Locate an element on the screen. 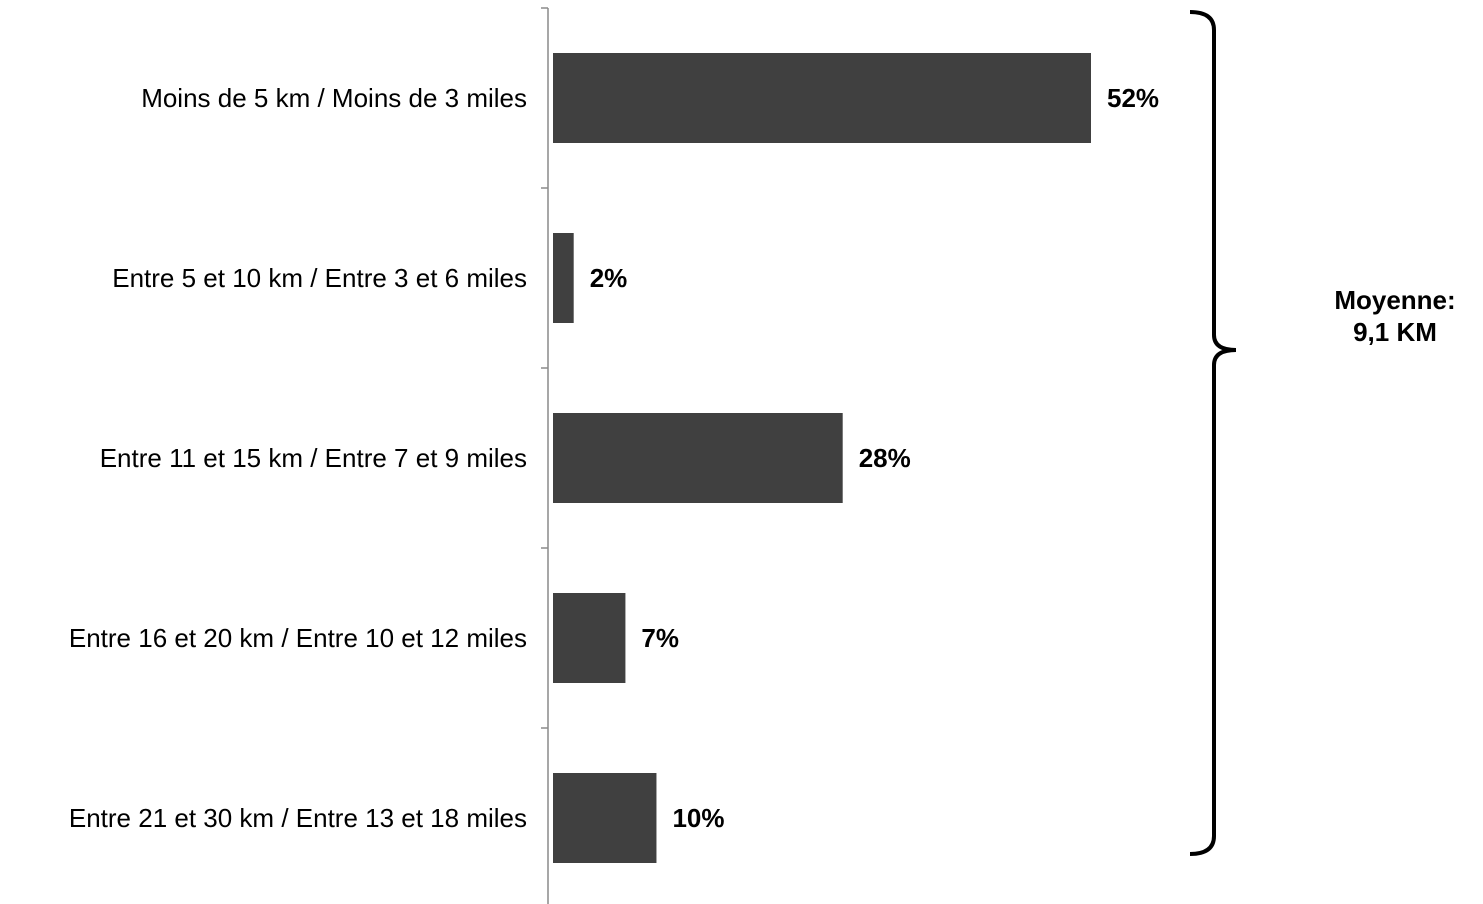 This screenshot has width=1483, height=904. category-label: Entre 5 et 10 km / Entre 3 et 6 miles is located at coordinates (319, 278).